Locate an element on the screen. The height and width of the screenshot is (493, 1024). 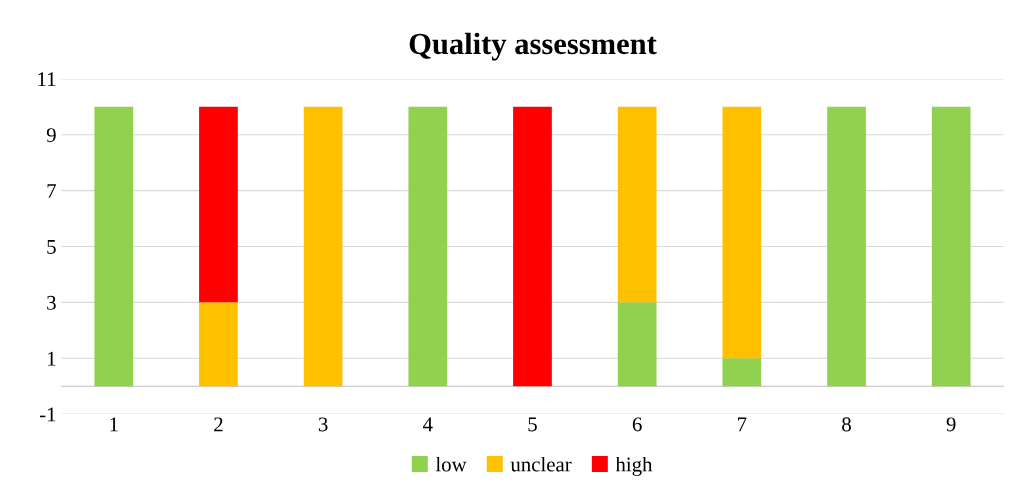
legend-label: low is located at coordinates (451, 464).